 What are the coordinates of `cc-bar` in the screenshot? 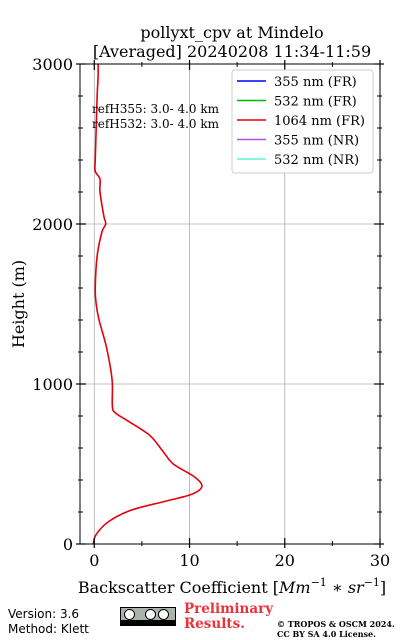 It's located at (148, 622).